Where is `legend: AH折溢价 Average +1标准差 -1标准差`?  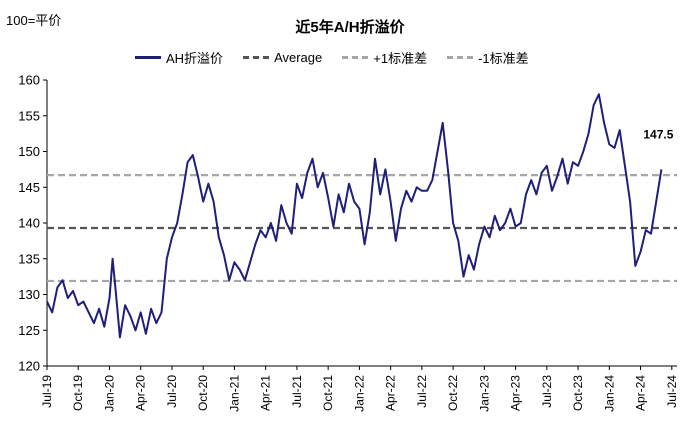
legend: AH折溢价 Average +1标准差 -1标准差 is located at coordinates (332, 57).